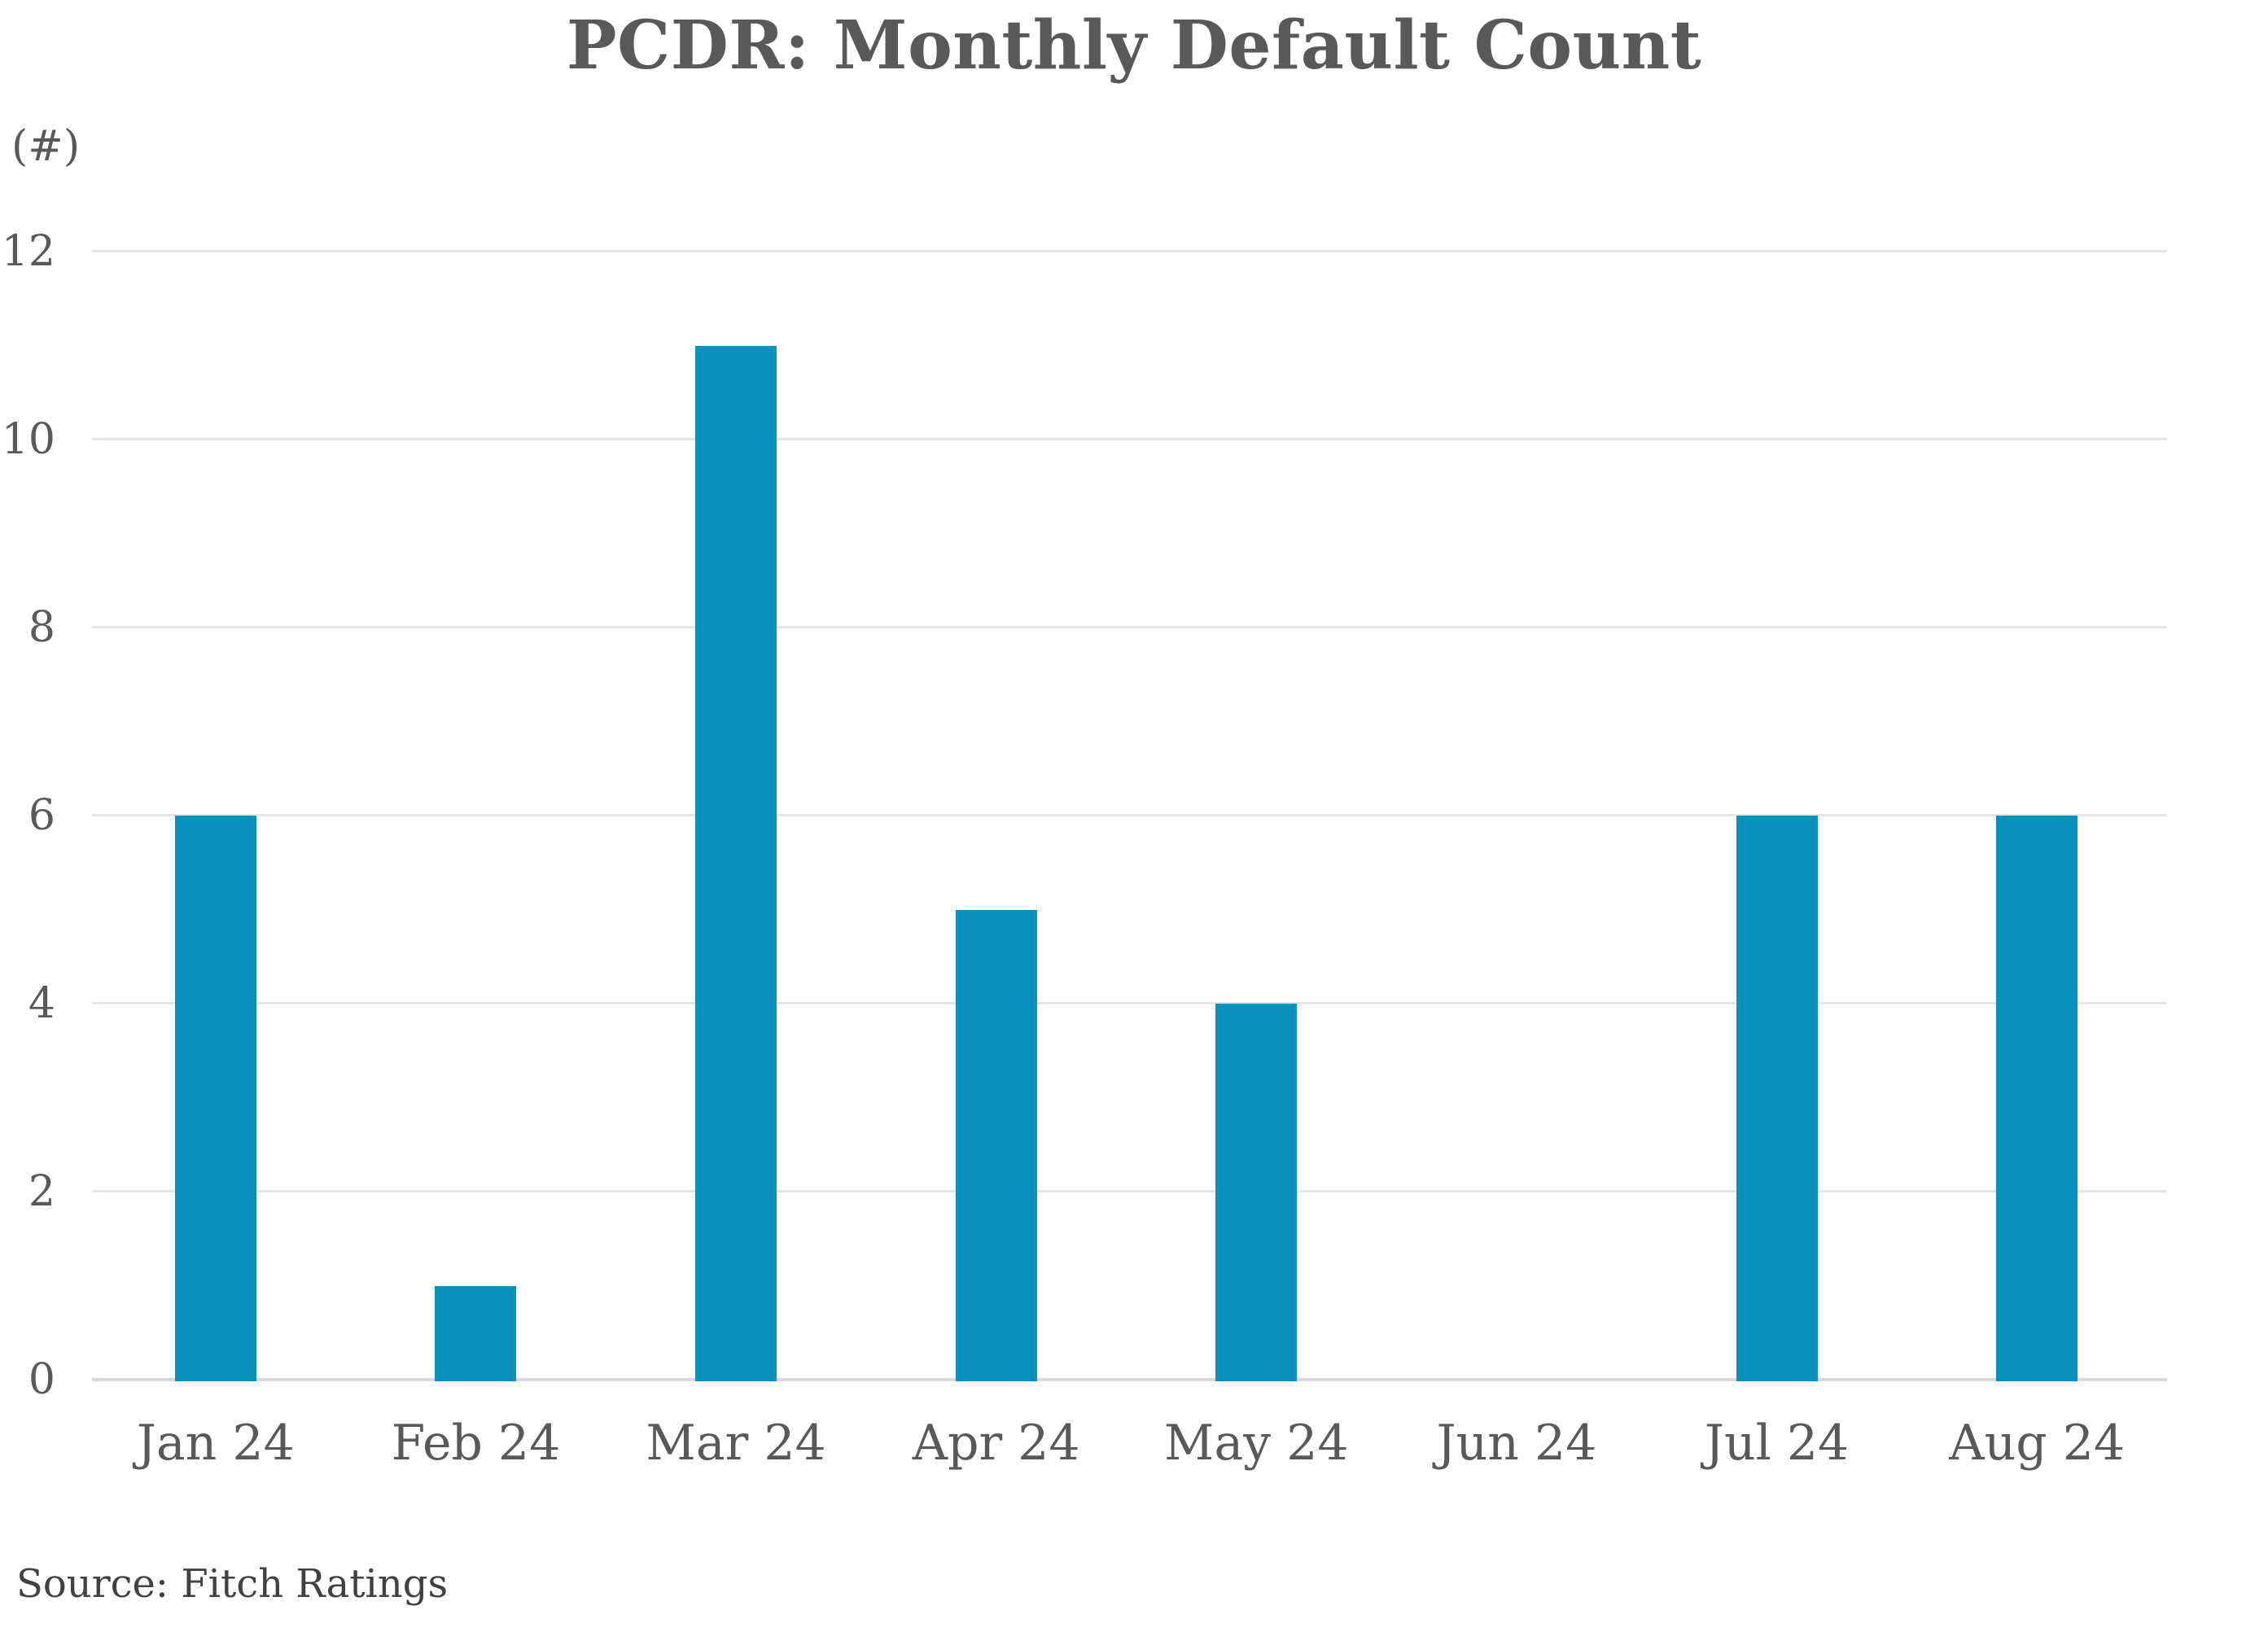 Image resolution: width=2268 pixels, height=1645 pixels. I want to click on y-axis-unit-label: (#), so click(46, 146).